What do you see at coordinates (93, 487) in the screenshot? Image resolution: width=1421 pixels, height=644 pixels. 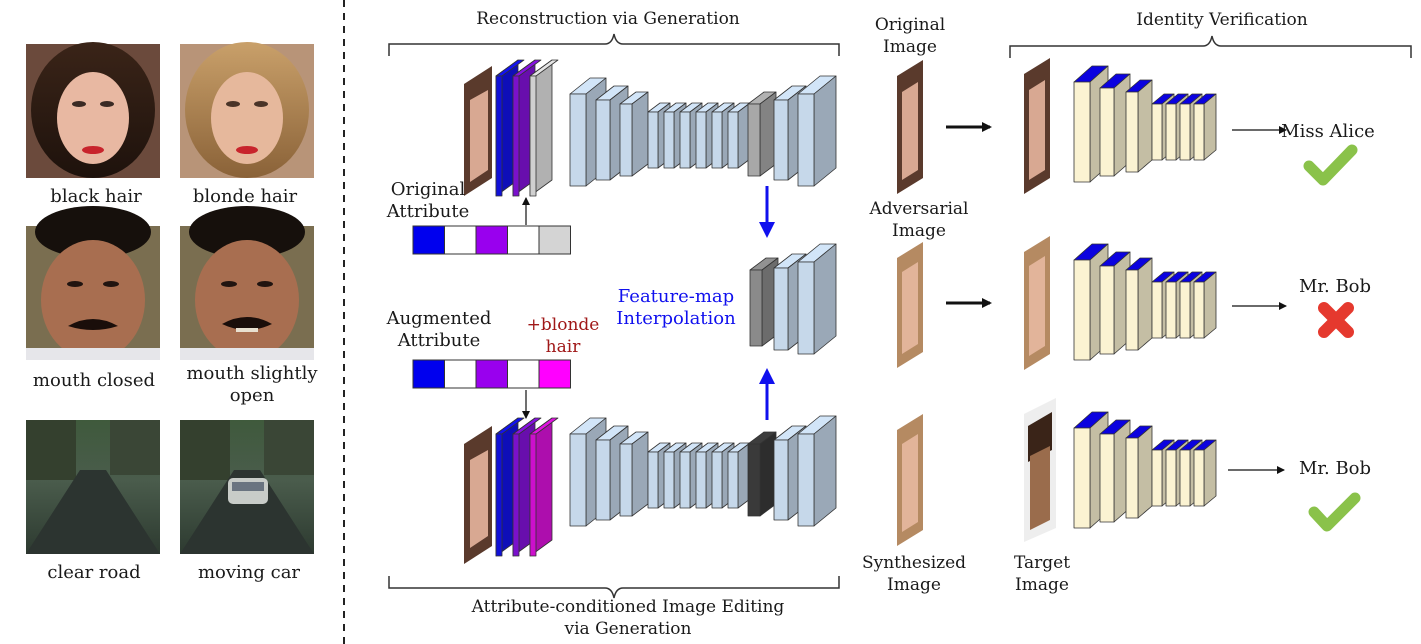 I see `photo-clear-road` at bounding box center [93, 487].